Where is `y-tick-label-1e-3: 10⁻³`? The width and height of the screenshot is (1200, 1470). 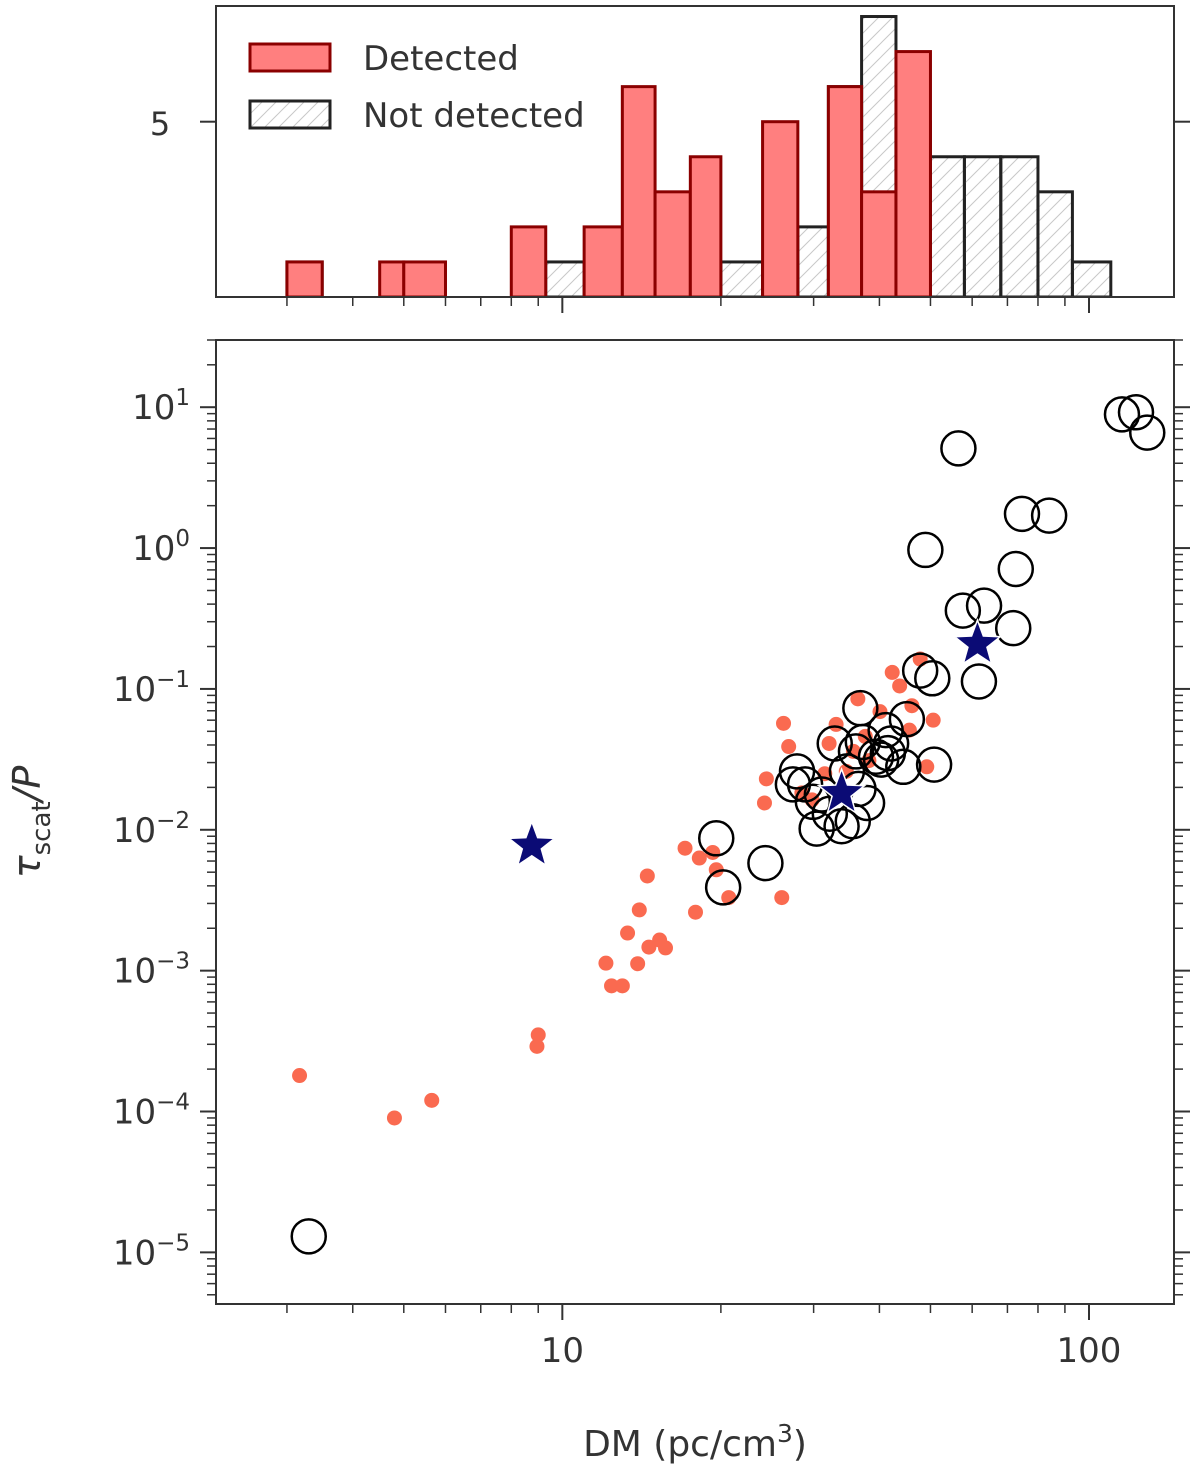 y-tick-label-1e-3: 10⁻³ is located at coordinates (151, 970).